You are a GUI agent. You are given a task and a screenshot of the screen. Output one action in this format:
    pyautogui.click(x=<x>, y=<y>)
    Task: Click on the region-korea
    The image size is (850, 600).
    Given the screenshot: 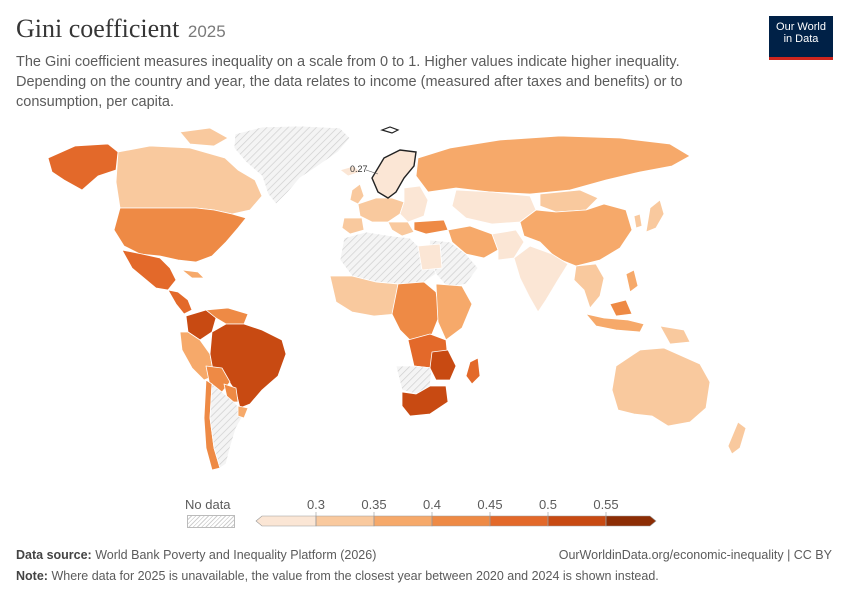 What is the action you would take?
    pyautogui.click(x=638, y=221)
    